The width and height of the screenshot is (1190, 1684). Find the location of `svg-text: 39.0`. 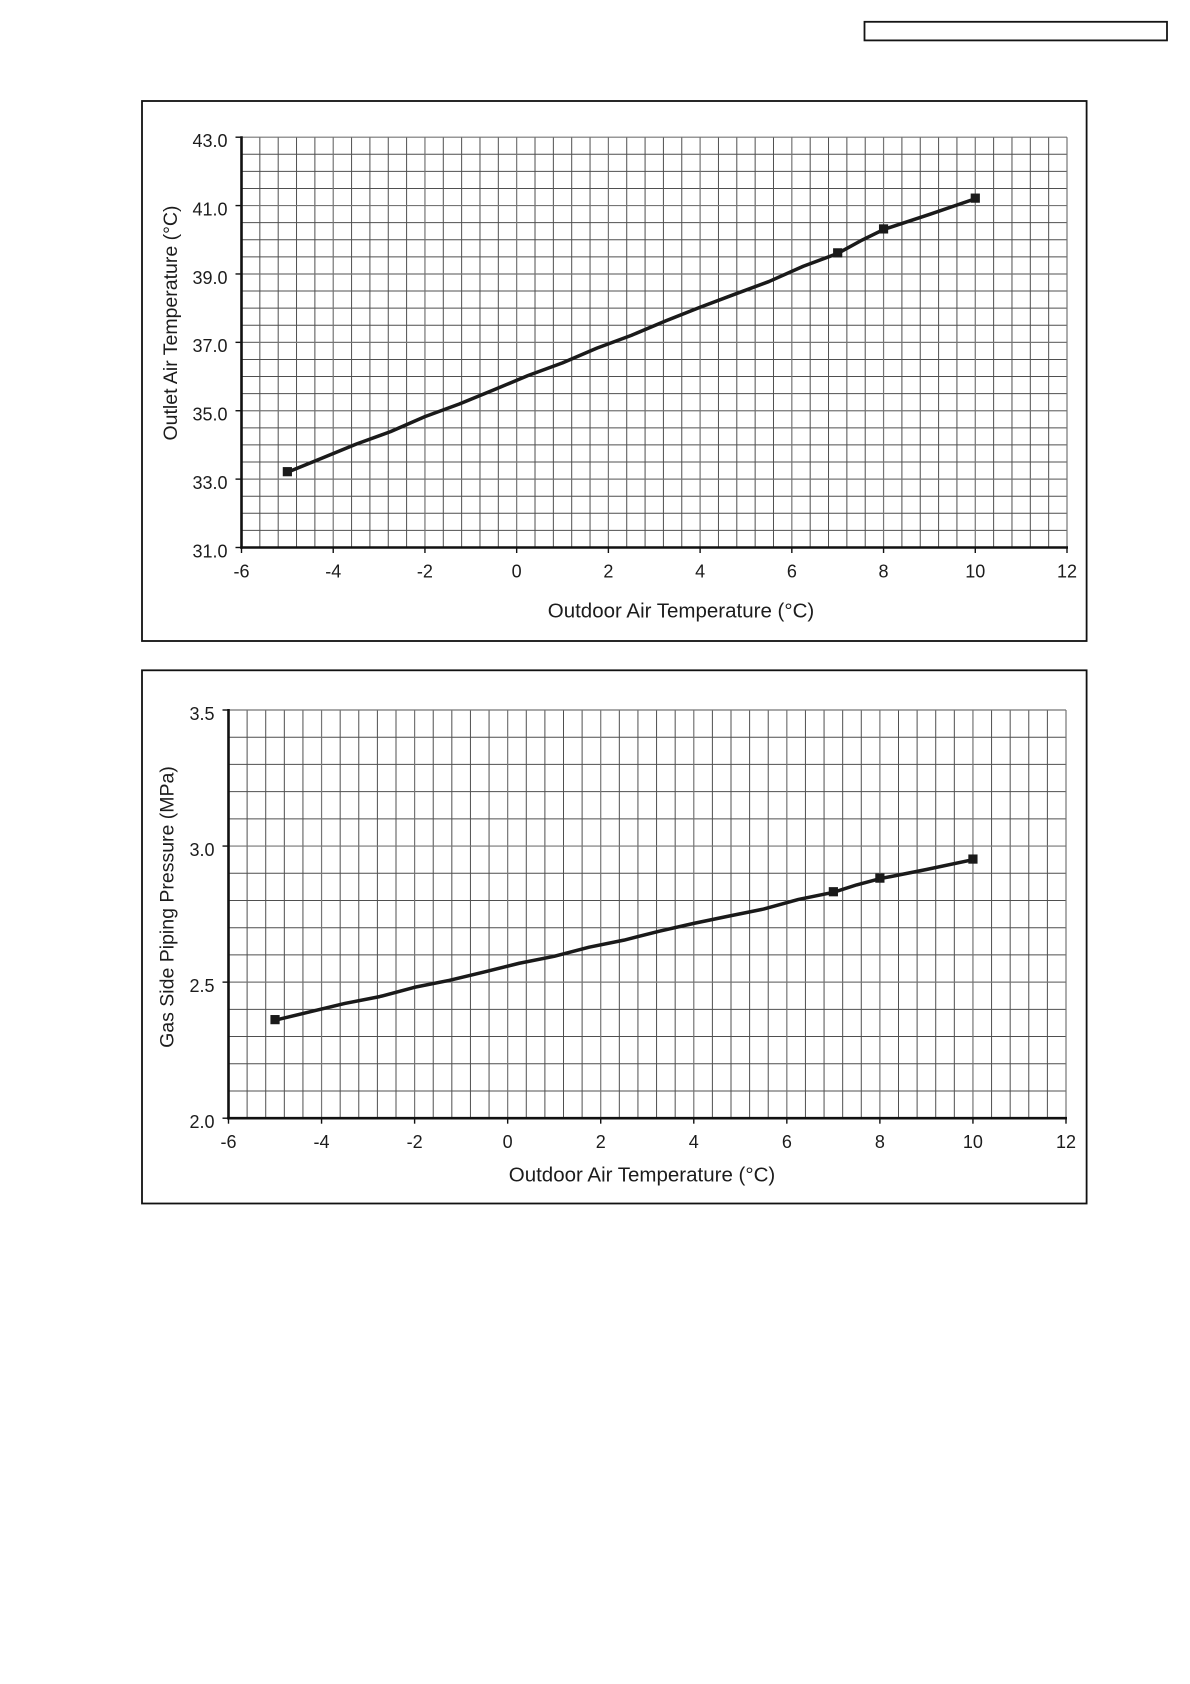

svg-text: 39.0 is located at coordinates (209, 278).